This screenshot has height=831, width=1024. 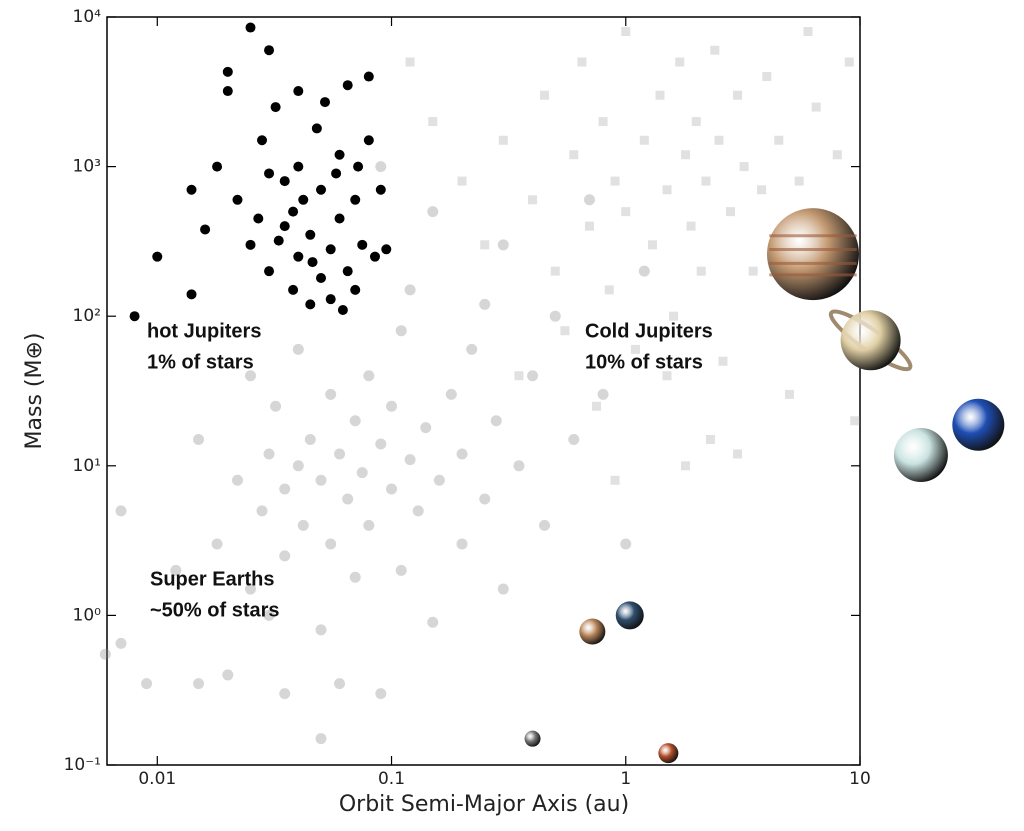 I want to click on y-tick-label: 10⁰, so click(x=87, y=615).